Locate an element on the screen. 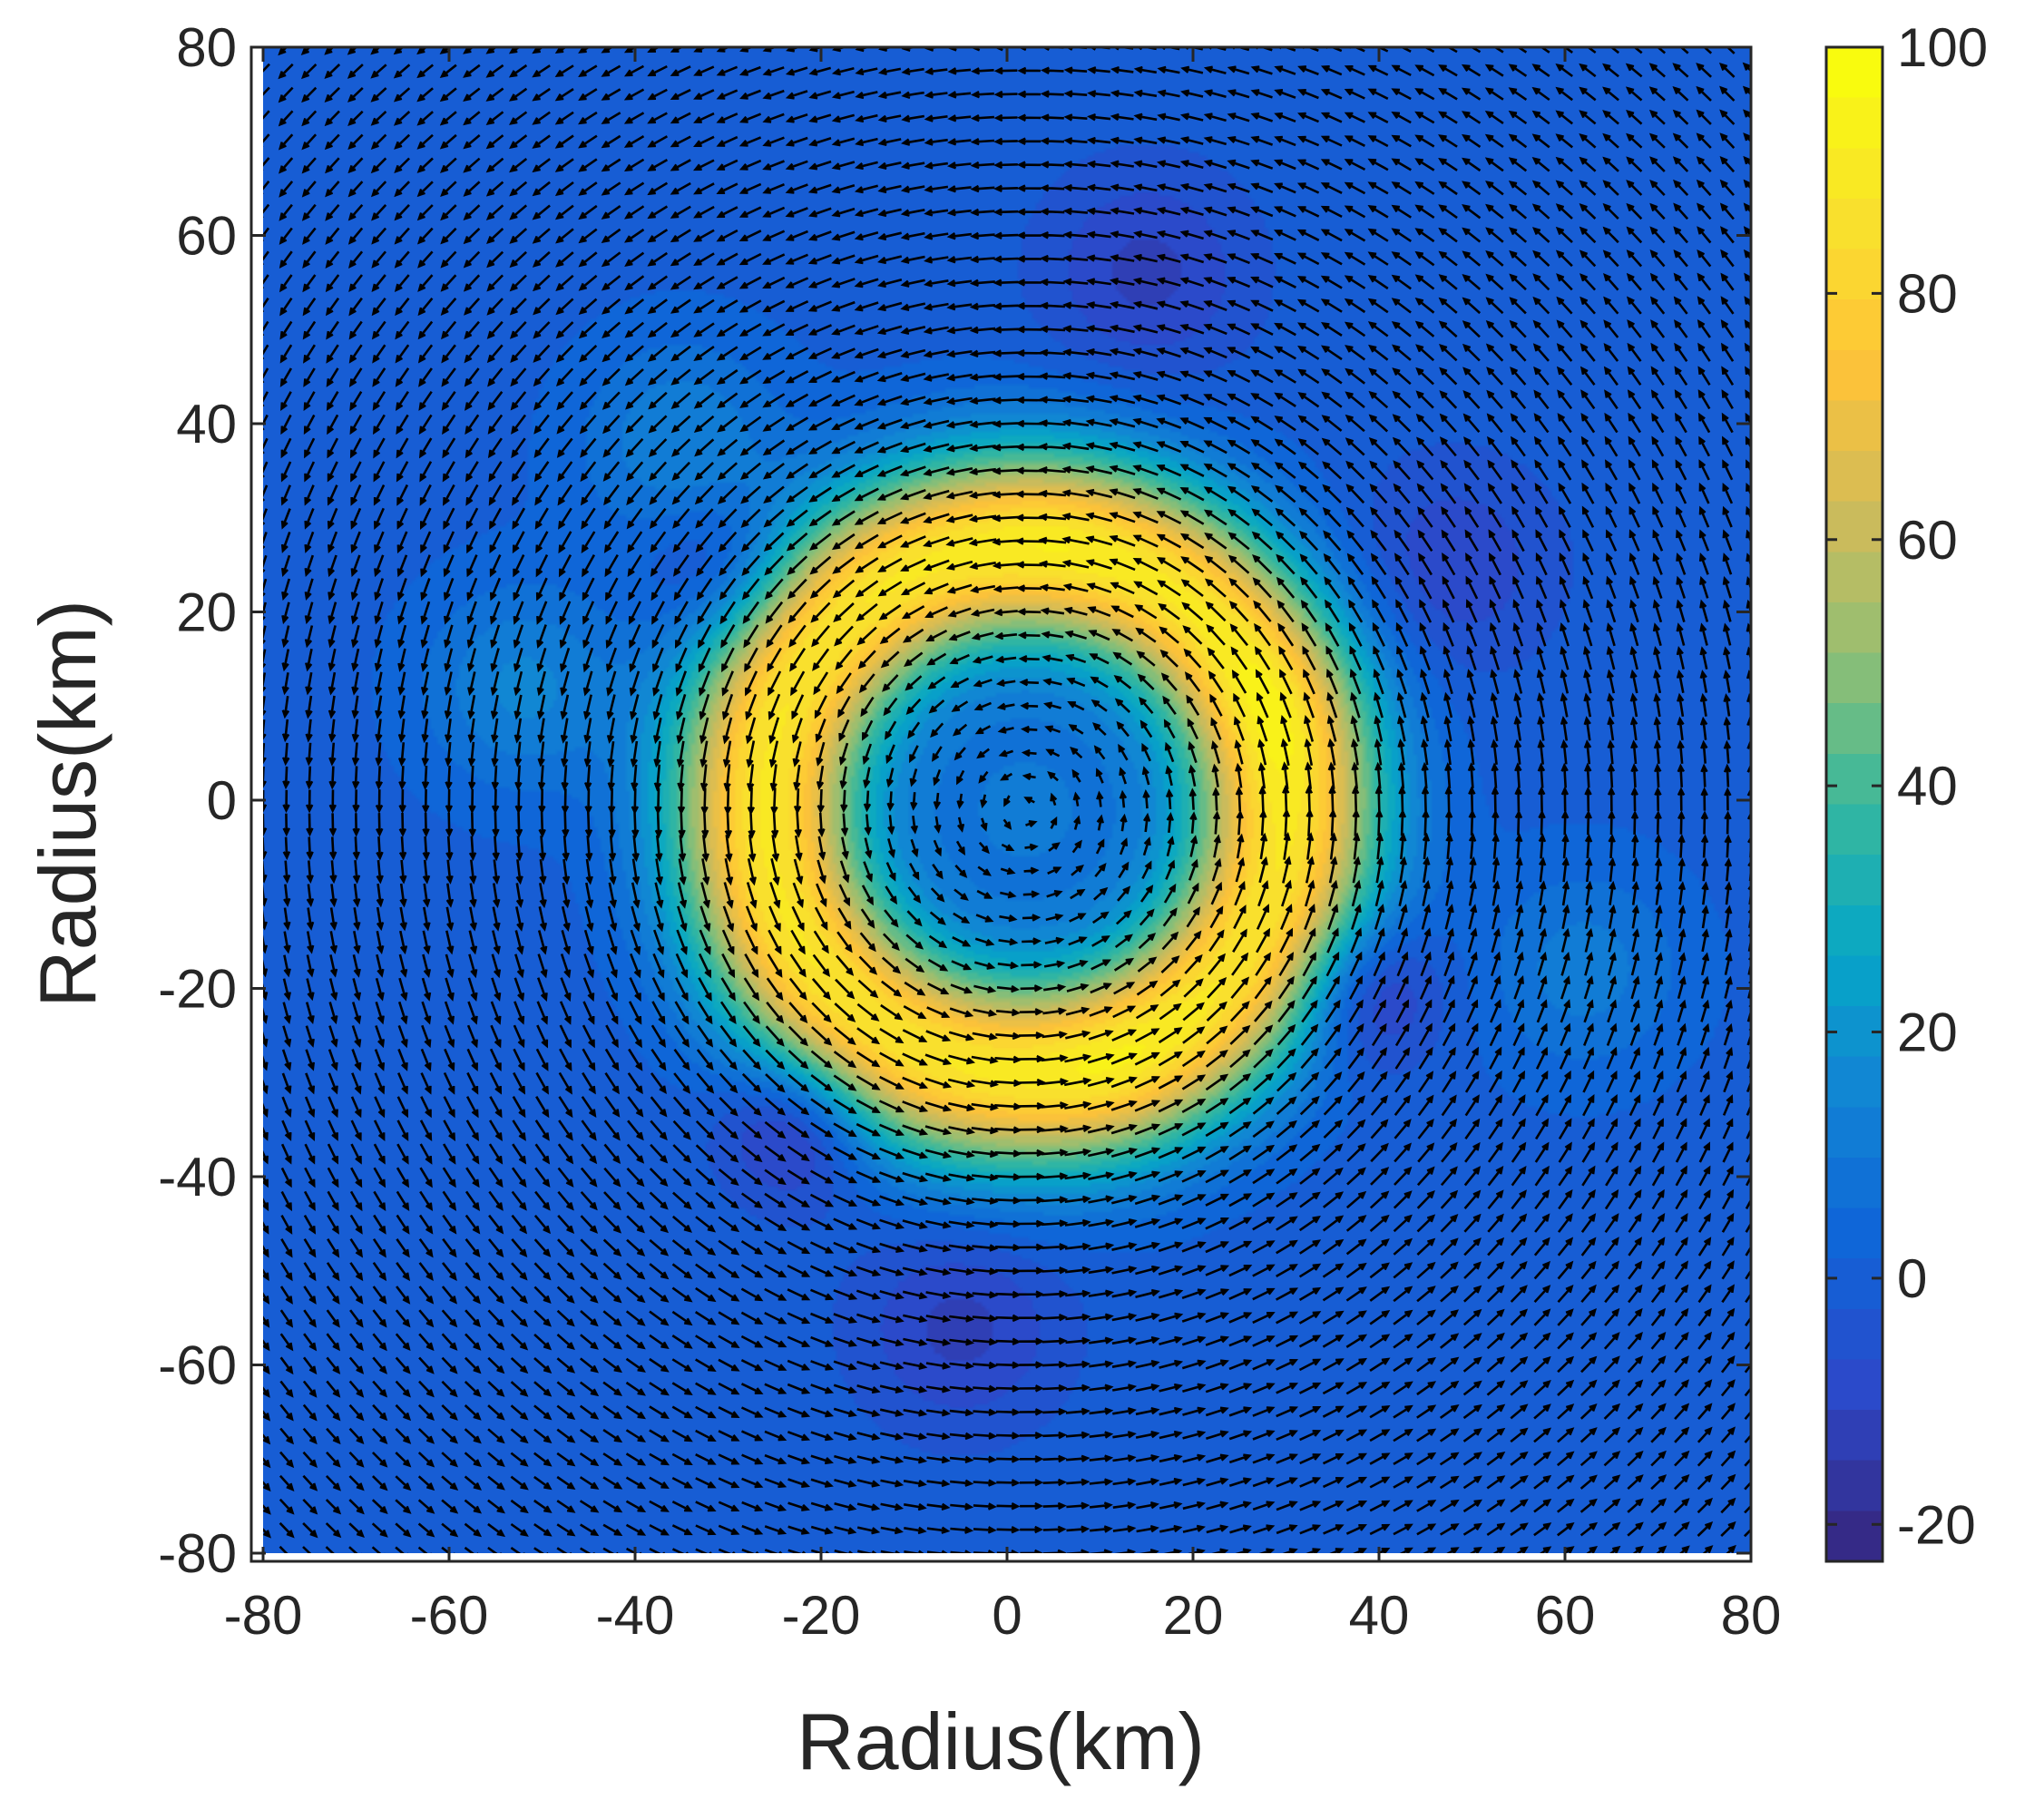 The width and height of the screenshot is (2044, 1809). y-axis-title: Radius(km) is located at coordinates (67, 804).